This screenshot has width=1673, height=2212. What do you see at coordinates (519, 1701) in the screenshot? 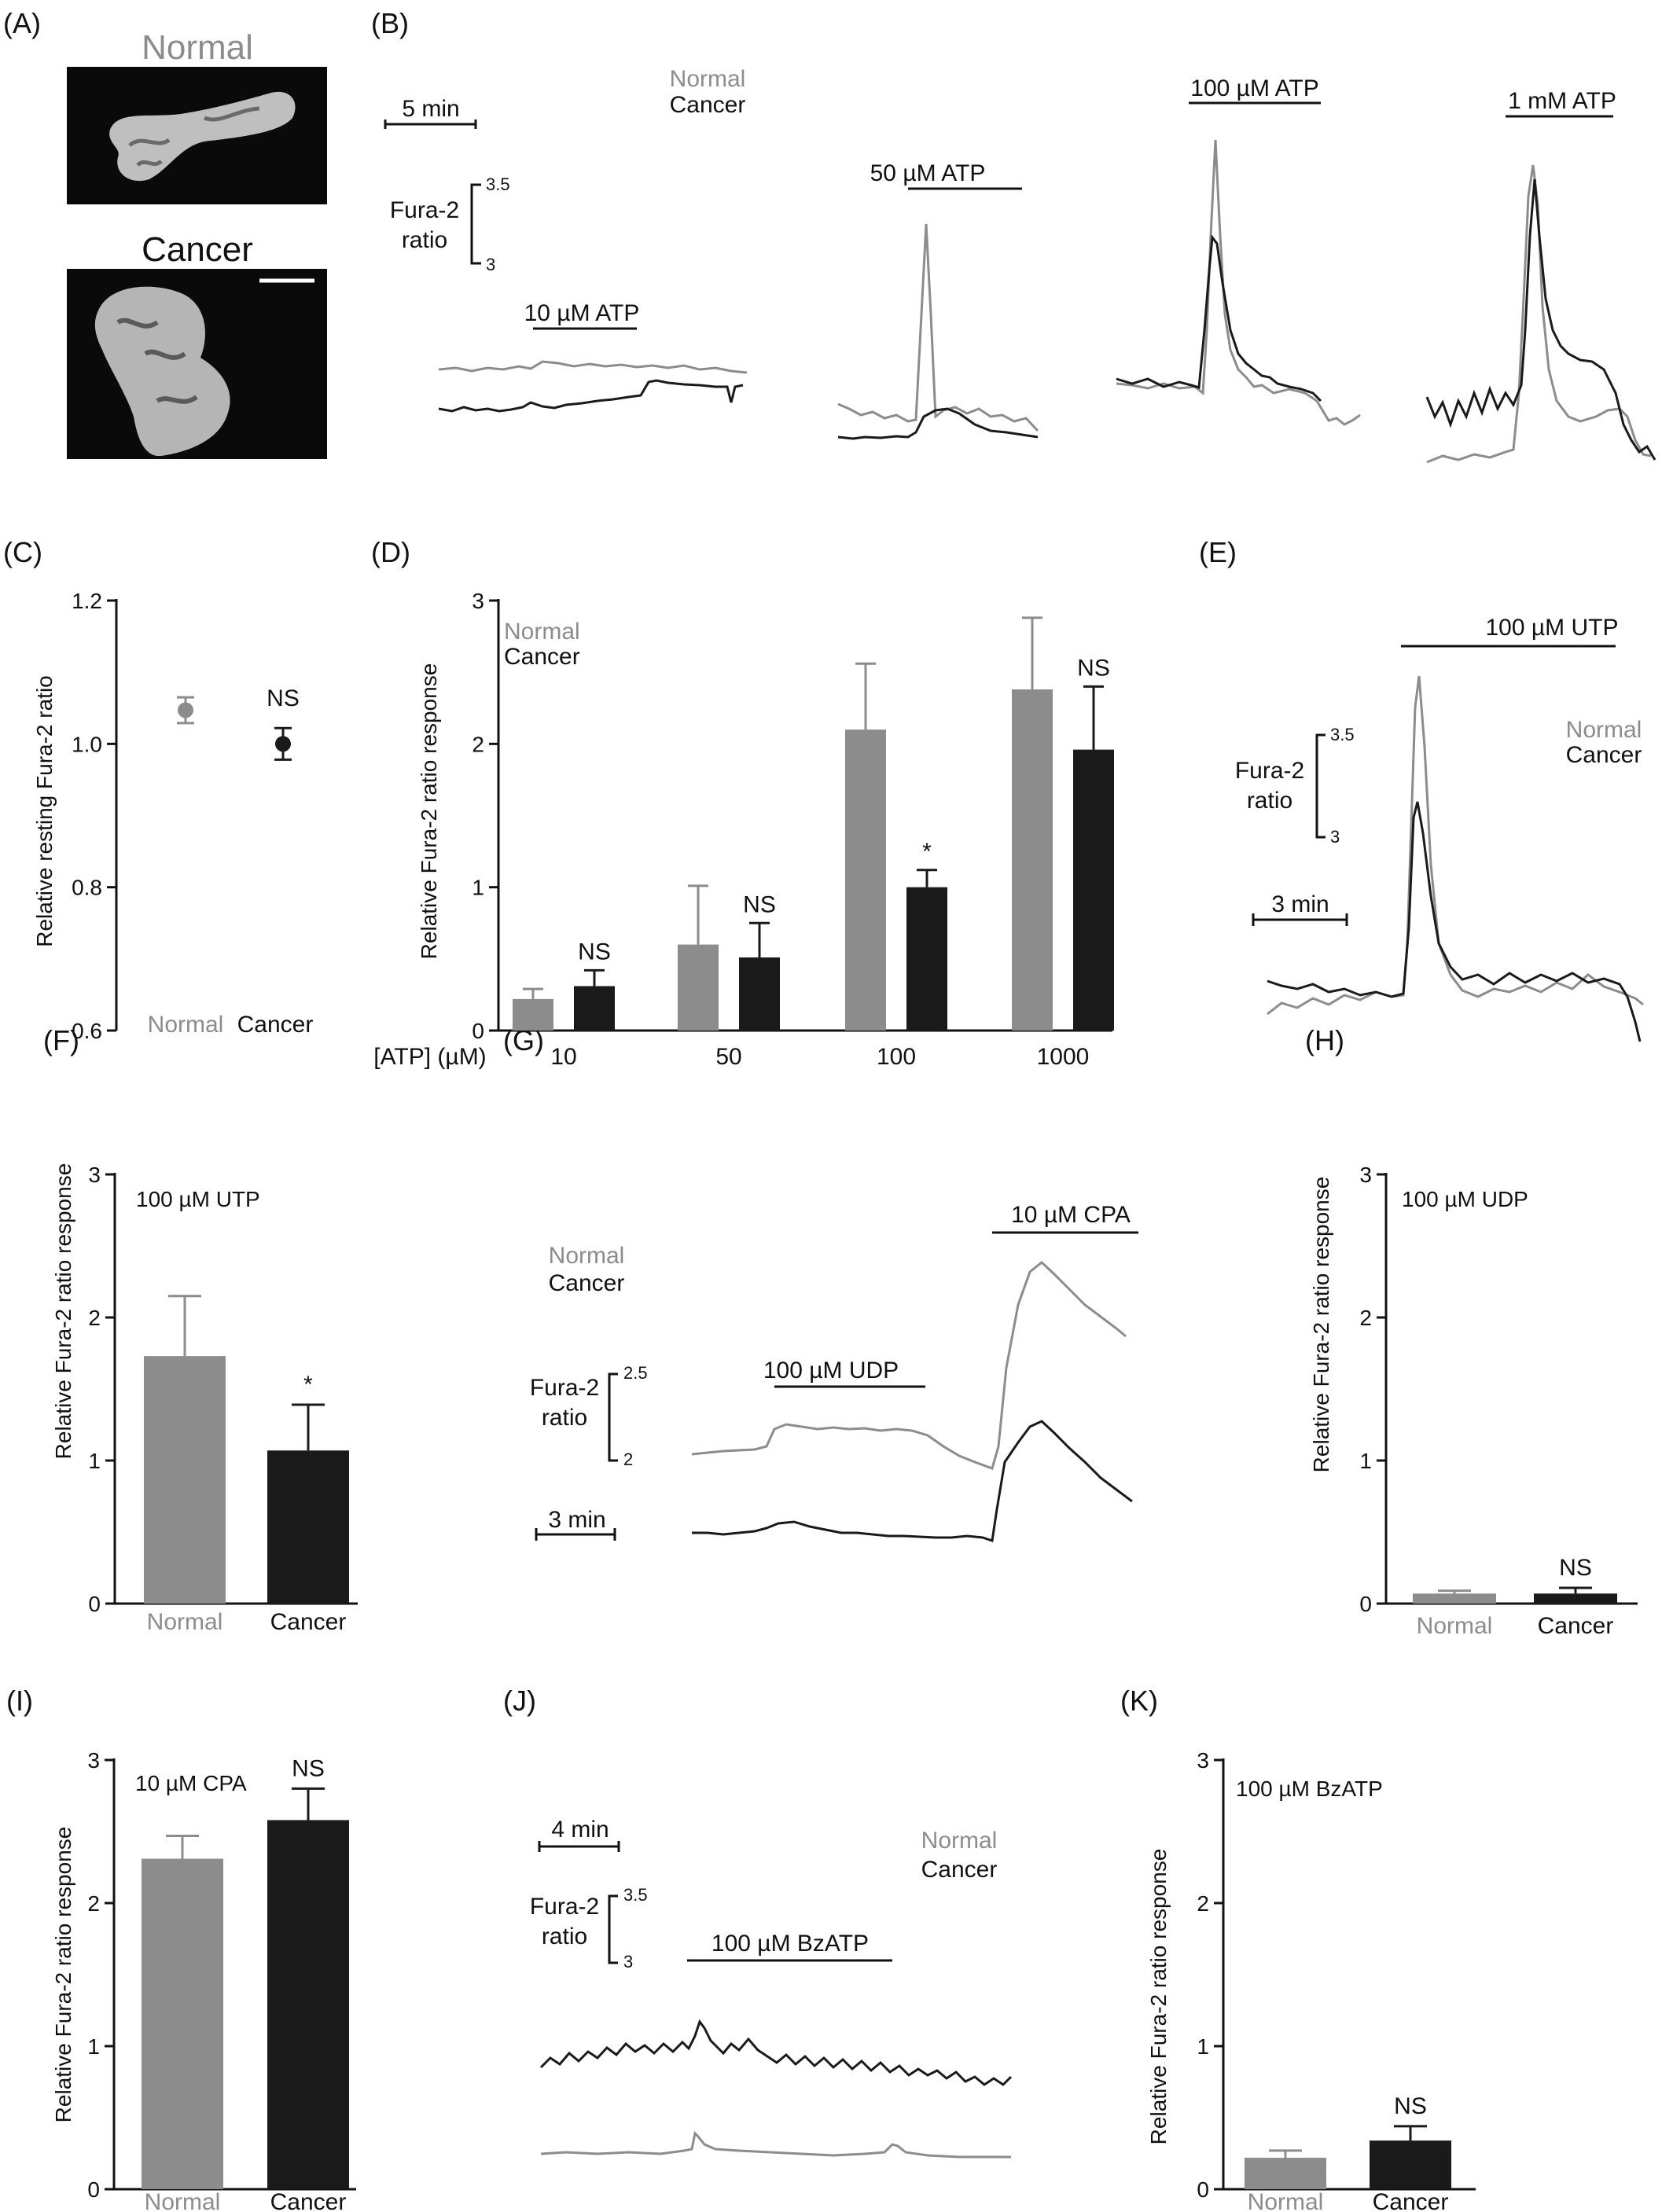
I see `panel-label-j: (J)` at bounding box center [519, 1701].